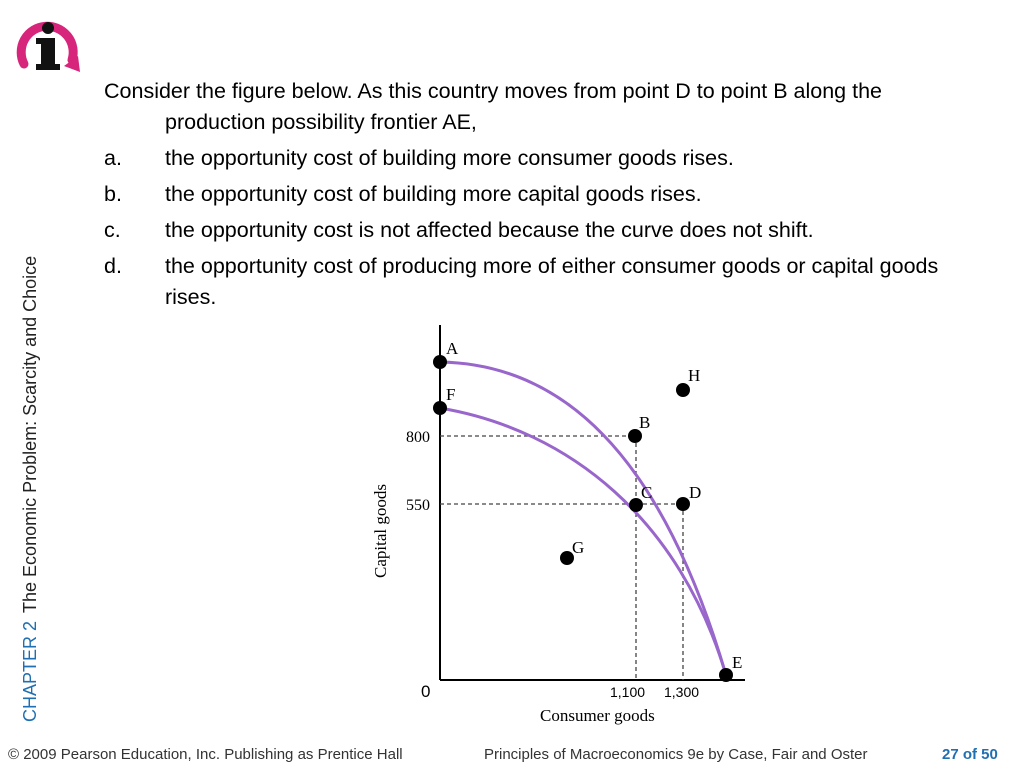 The width and height of the screenshot is (1024, 768). I want to click on y-tick-550: 550, so click(418, 505).